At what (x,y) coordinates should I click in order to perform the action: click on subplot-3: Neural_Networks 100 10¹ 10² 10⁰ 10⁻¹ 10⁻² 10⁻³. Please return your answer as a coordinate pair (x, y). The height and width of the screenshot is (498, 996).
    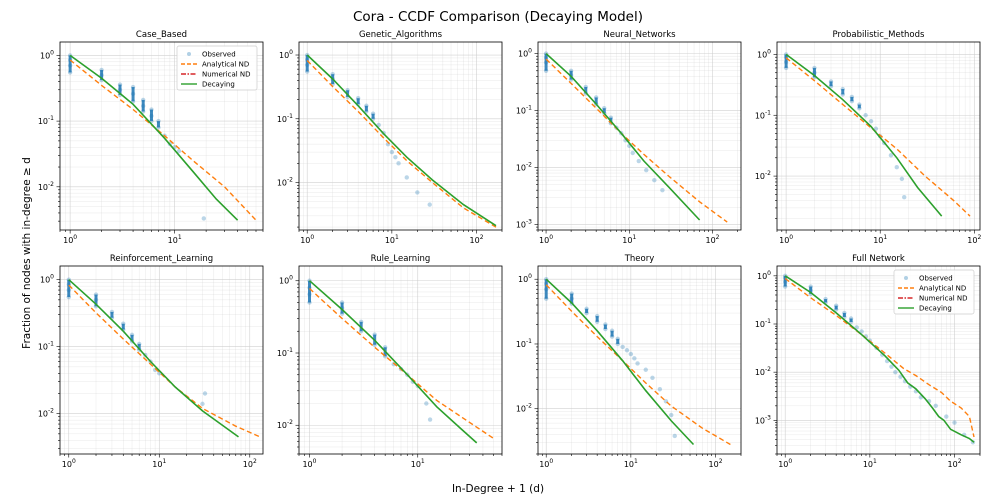
    Looking at the image, I should click on (629, 137).